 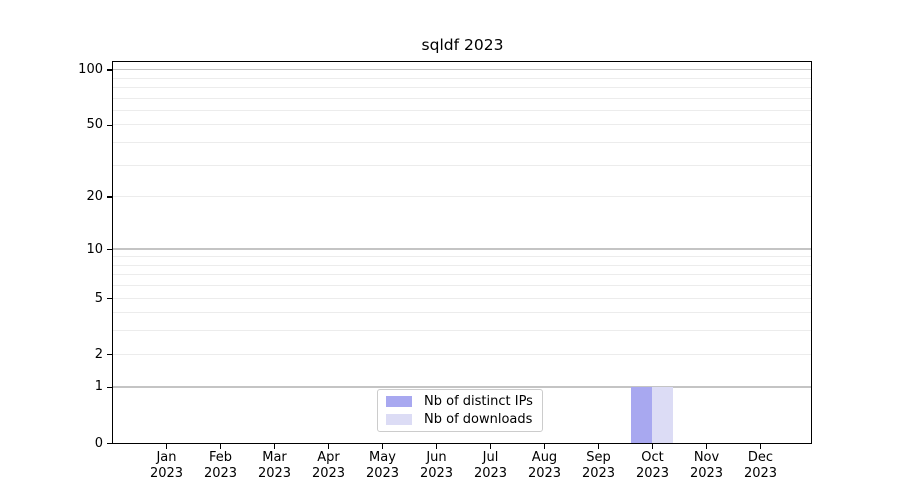 I want to click on y-tick-label: 2, so click(x=98, y=354).